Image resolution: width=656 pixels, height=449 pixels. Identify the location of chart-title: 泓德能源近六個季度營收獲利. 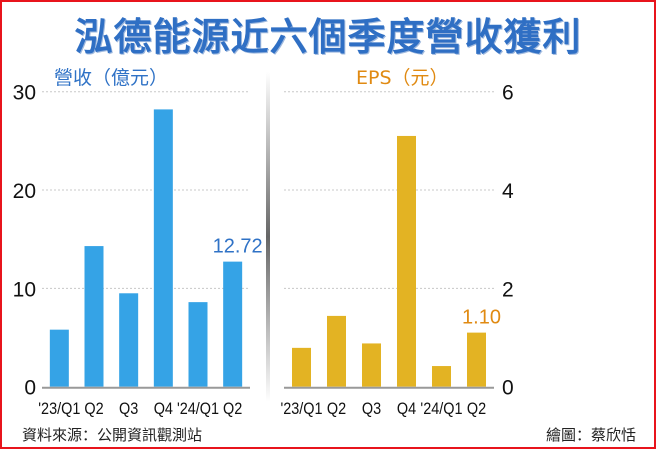
(328, 37).